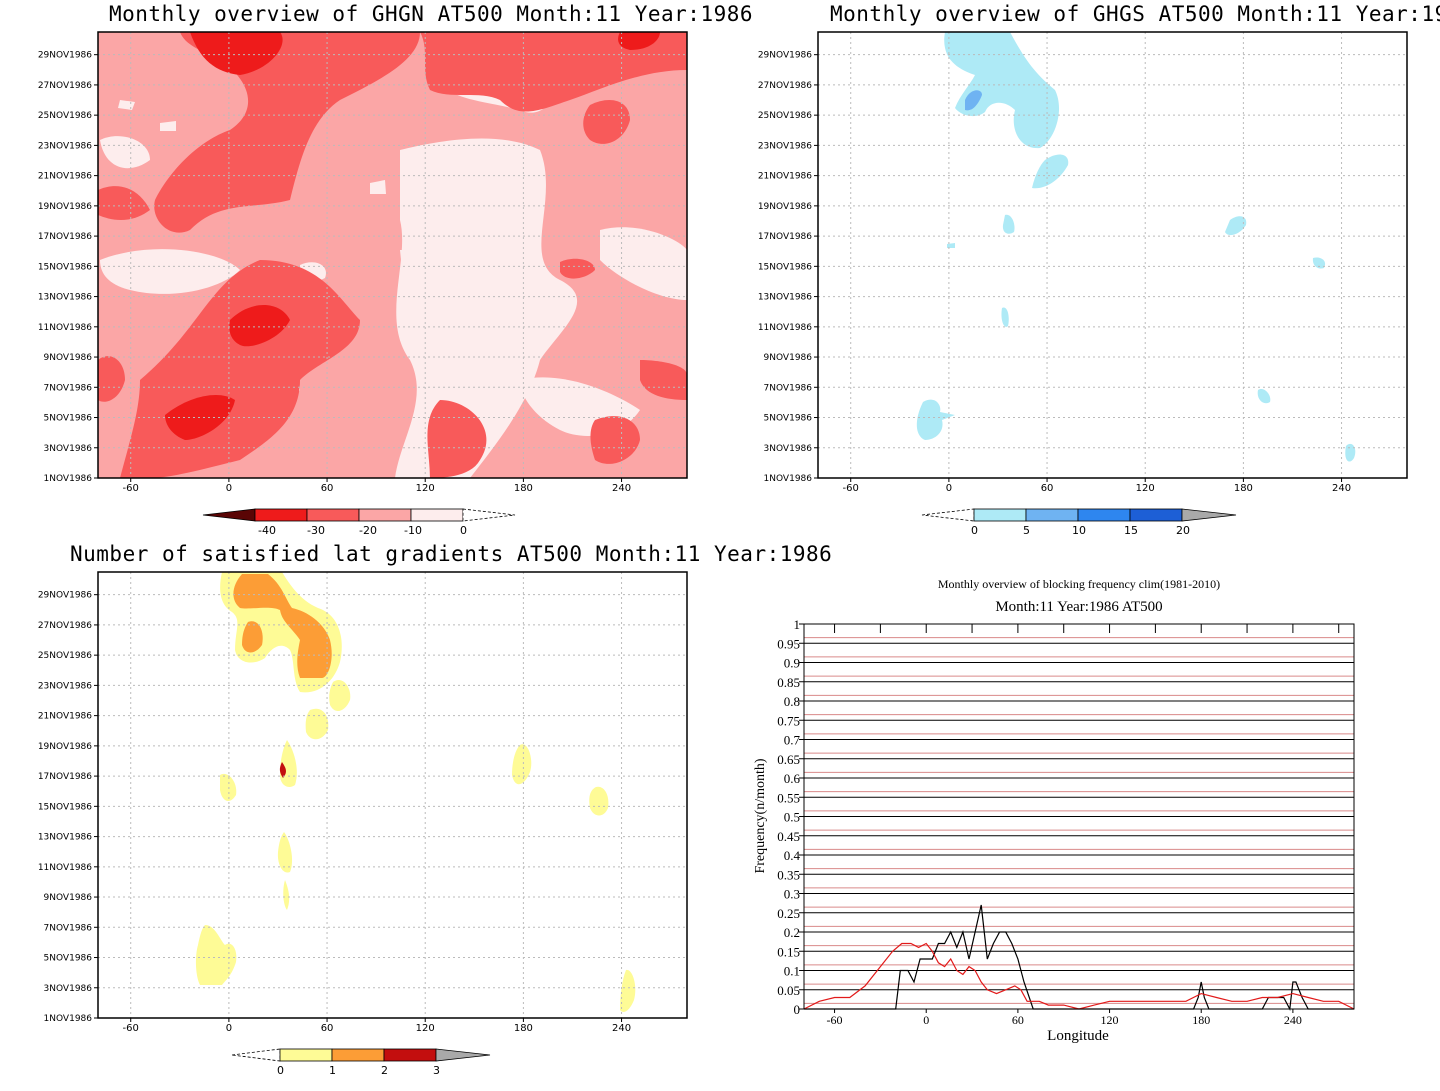 The image size is (1440, 1091). Describe the element at coordinates (792, 663) in the screenshot. I see `freq-y-tick-label: 0.9` at that location.